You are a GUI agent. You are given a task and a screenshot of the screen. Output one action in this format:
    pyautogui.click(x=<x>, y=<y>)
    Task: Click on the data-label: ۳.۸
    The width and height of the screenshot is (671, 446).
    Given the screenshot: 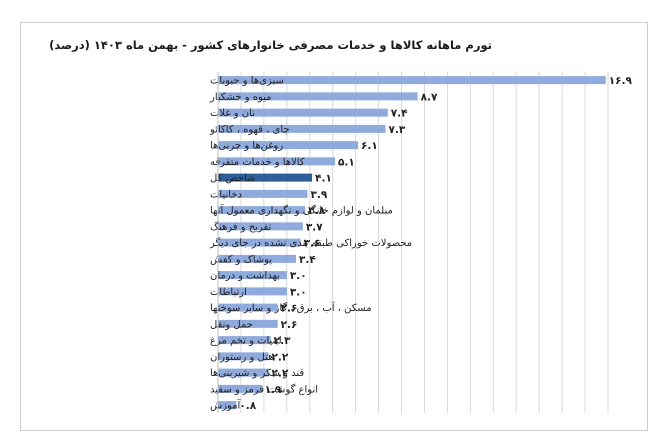 What is the action you would take?
    pyautogui.click(x=316, y=211)
    